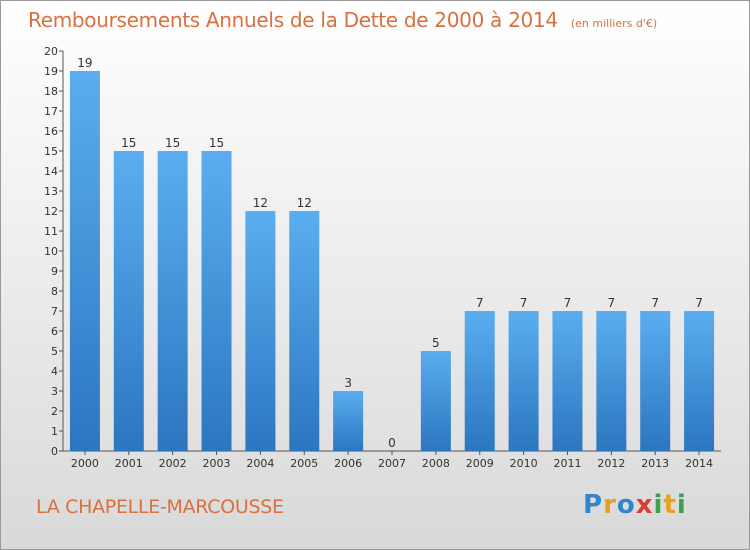  Describe the element at coordinates (260, 463) in the screenshot. I see `x-tick-label-2004: 2004` at that location.